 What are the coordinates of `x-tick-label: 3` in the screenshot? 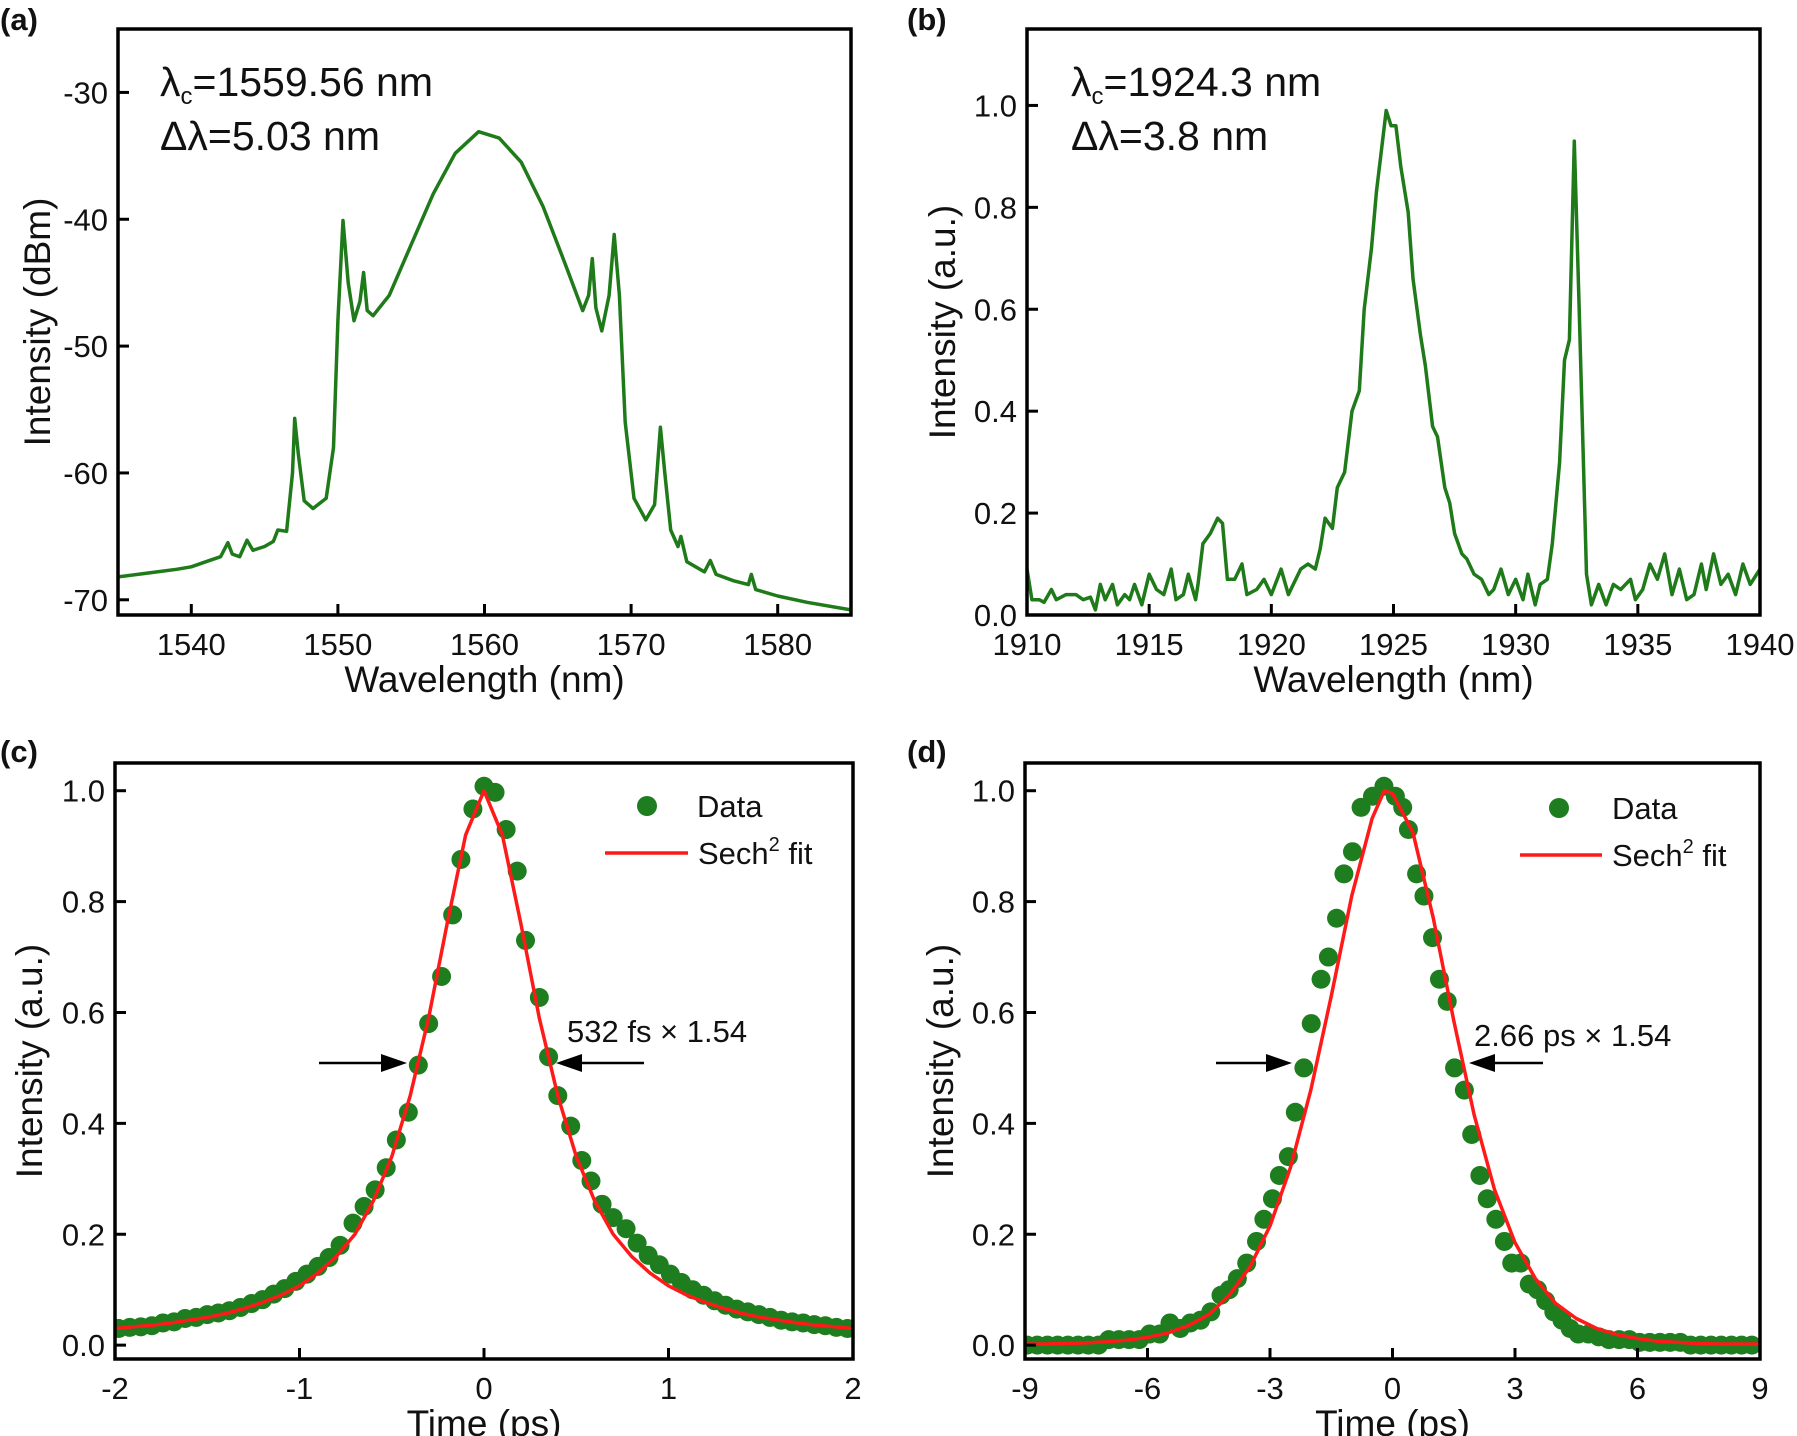 It's located at (1514, 1388).